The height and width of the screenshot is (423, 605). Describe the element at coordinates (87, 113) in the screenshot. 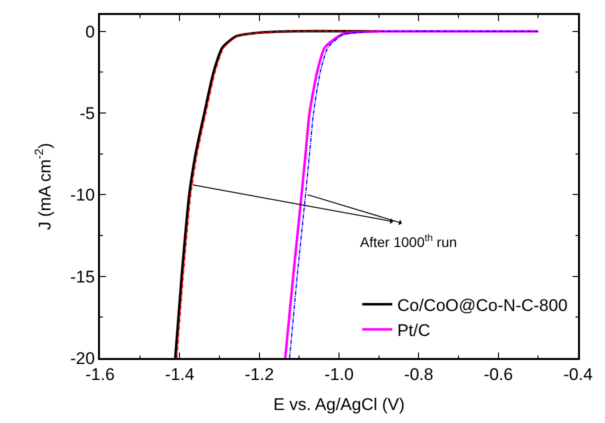

I see `y-tick-label: -5` at that location.